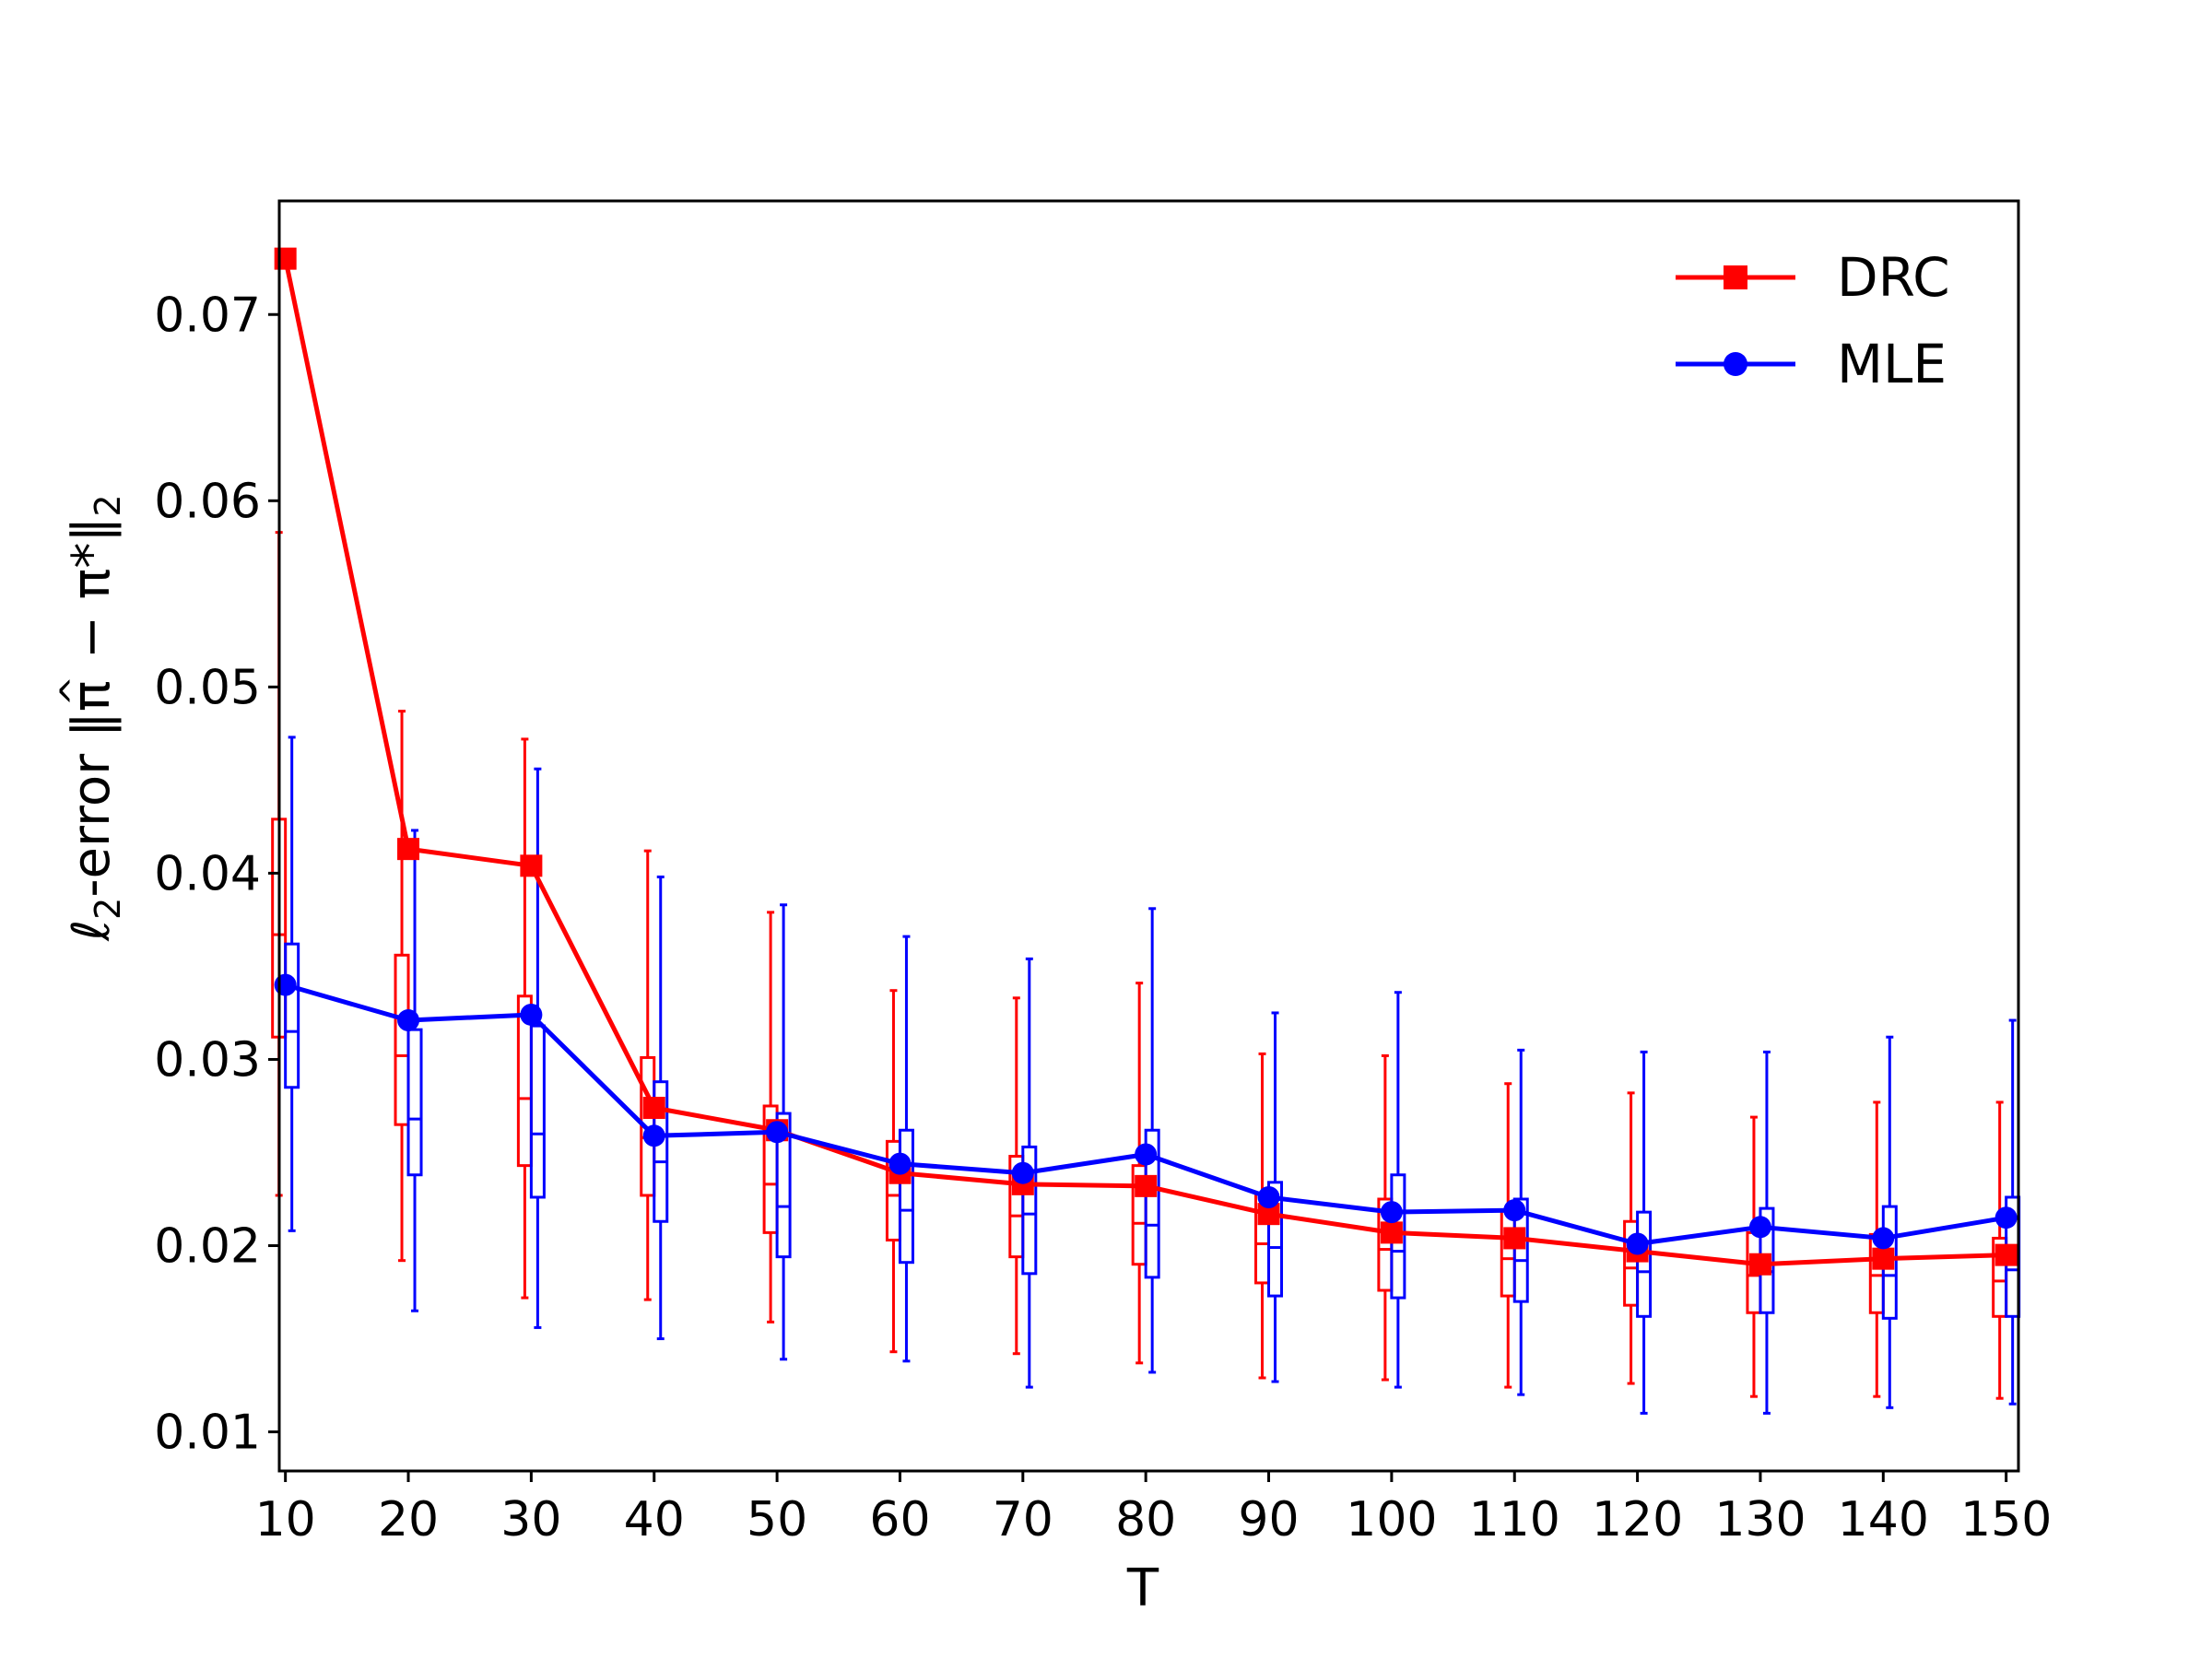 The image size is (2212, 1659). I want to click on y-tick-label: 0.07, so click(207, 315).